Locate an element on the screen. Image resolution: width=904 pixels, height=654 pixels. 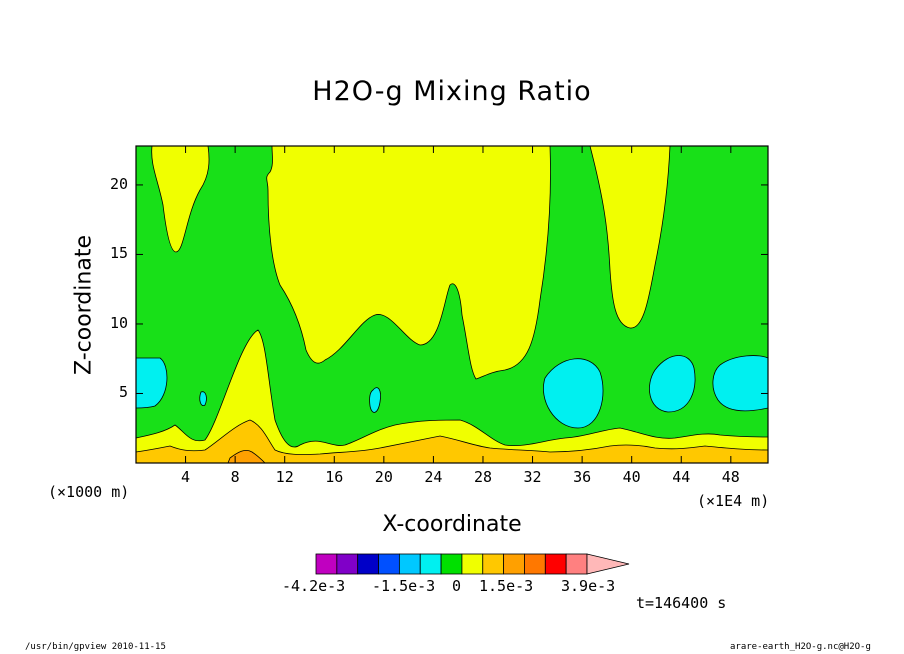
x-tick-label: 16 is located at coordinates (334, 477).